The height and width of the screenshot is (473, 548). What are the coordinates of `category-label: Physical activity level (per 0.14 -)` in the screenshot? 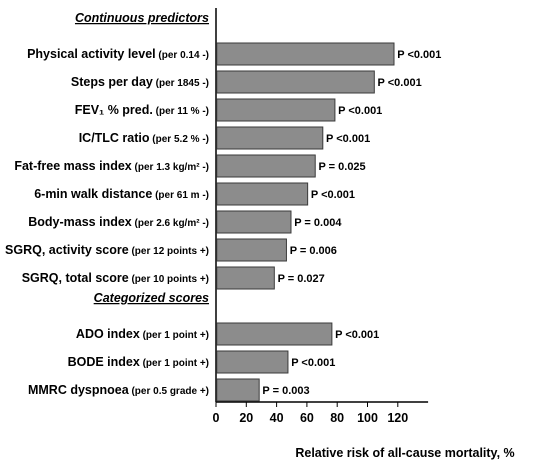 It's located at (118, 54).